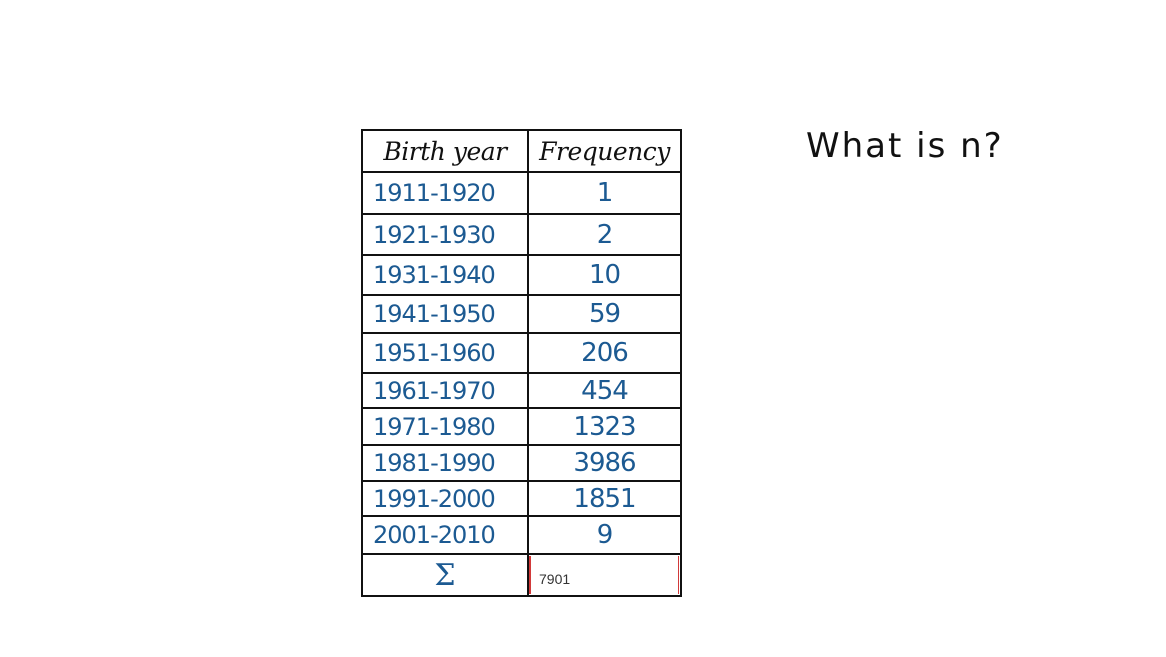  What do you see at coordinates (604, 275) in the screenshot?
I see `frequency-cell: 10` at bounding box center [604, 275].